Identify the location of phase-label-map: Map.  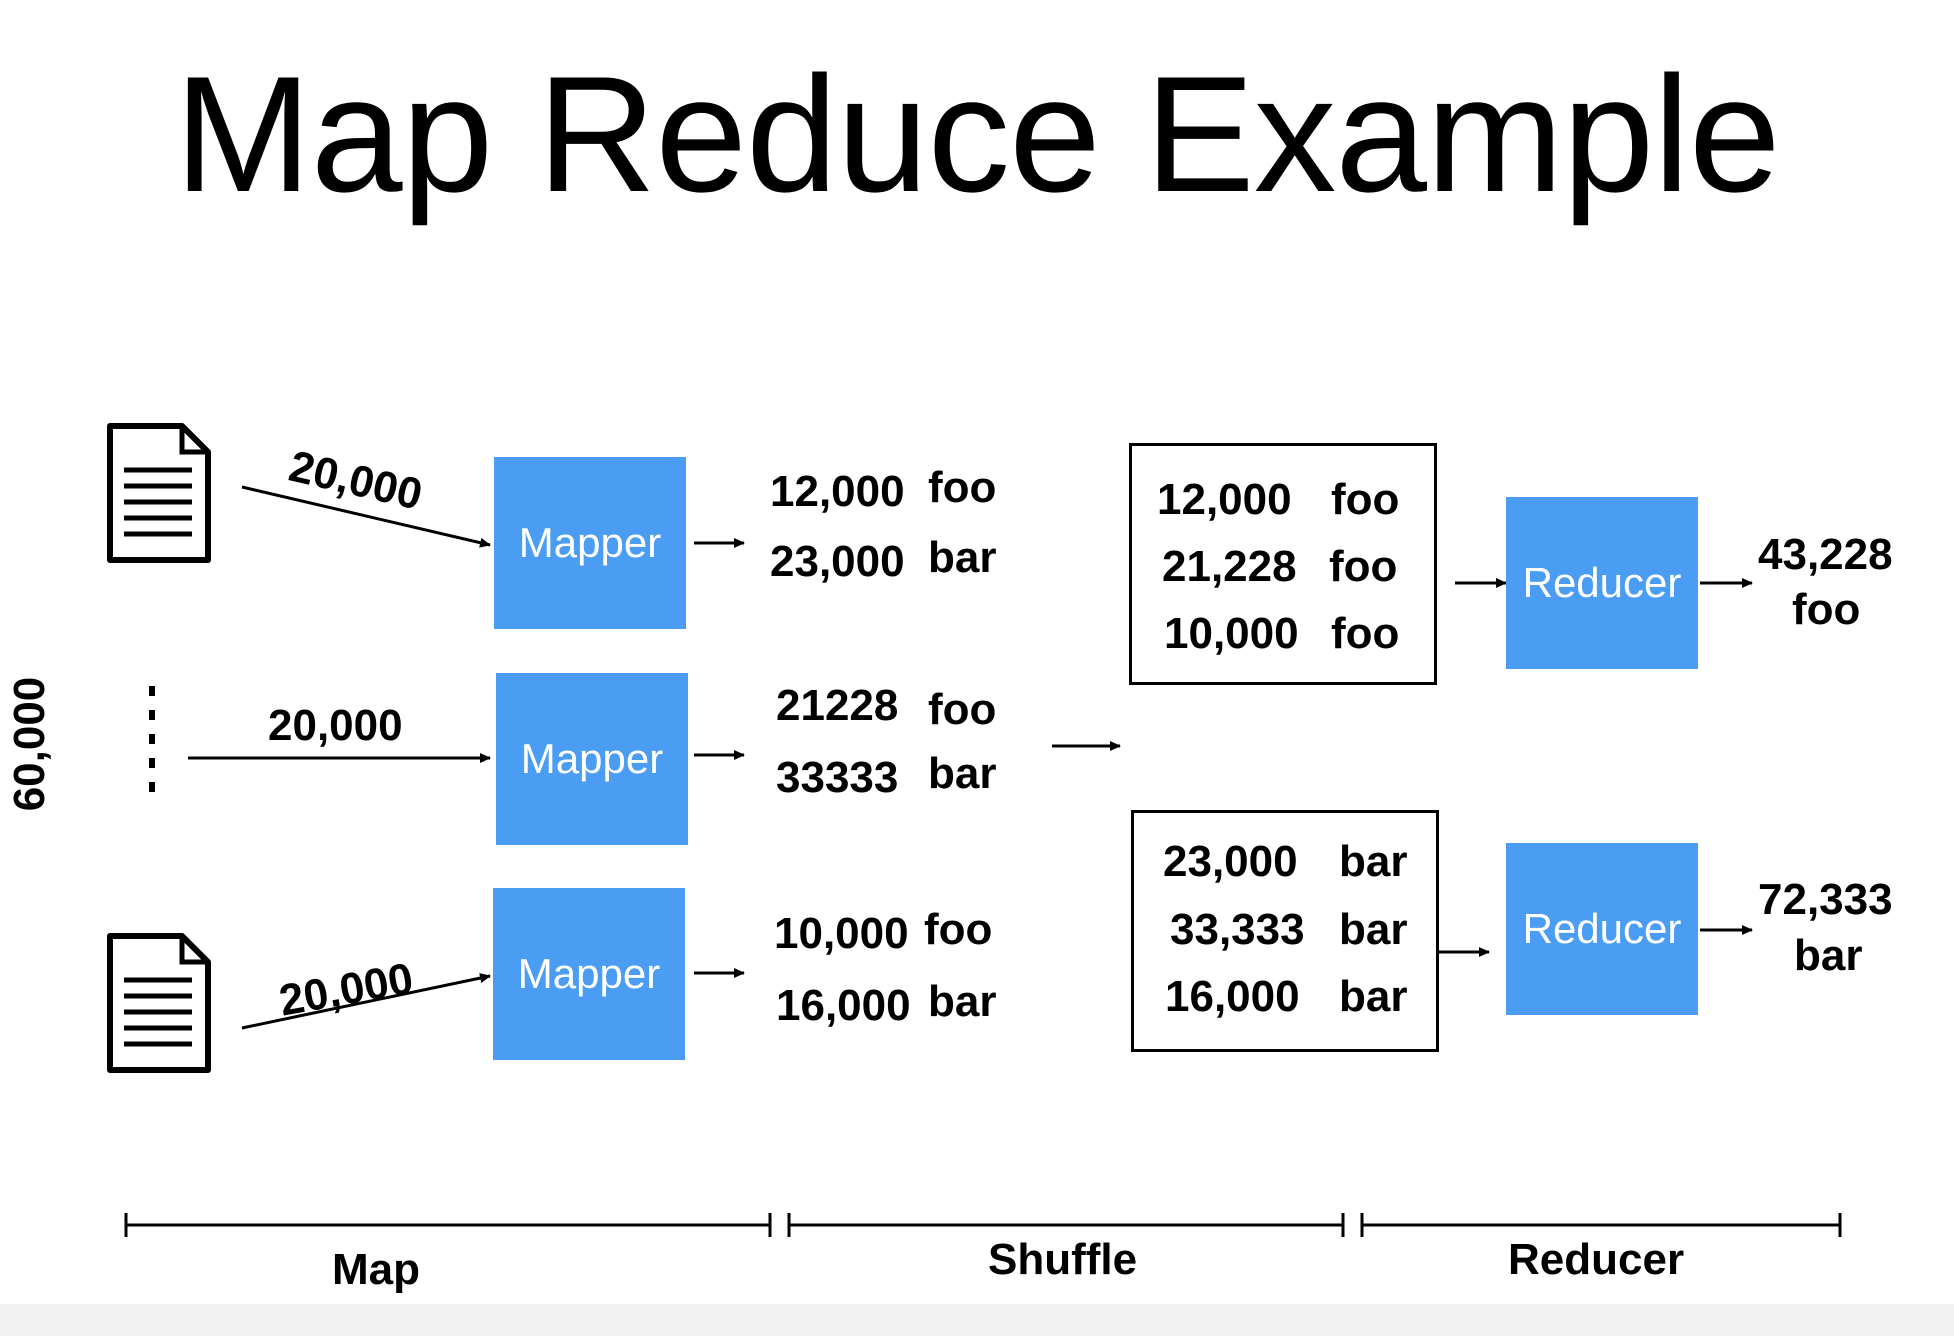
(376, 1269).